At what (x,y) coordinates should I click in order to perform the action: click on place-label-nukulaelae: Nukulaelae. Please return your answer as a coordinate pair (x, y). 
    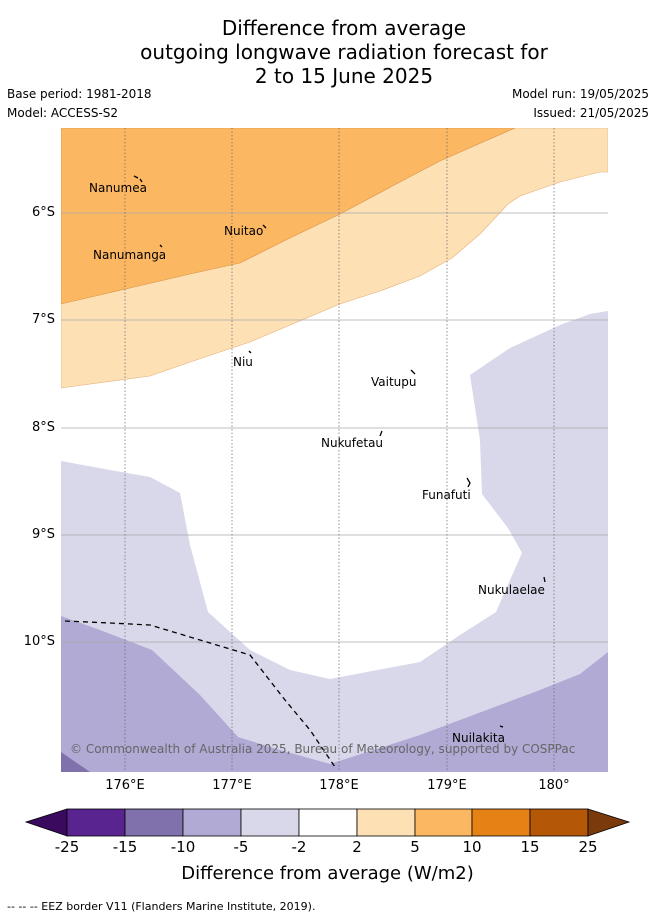
    Looking at the image, I should click on (511, 590).